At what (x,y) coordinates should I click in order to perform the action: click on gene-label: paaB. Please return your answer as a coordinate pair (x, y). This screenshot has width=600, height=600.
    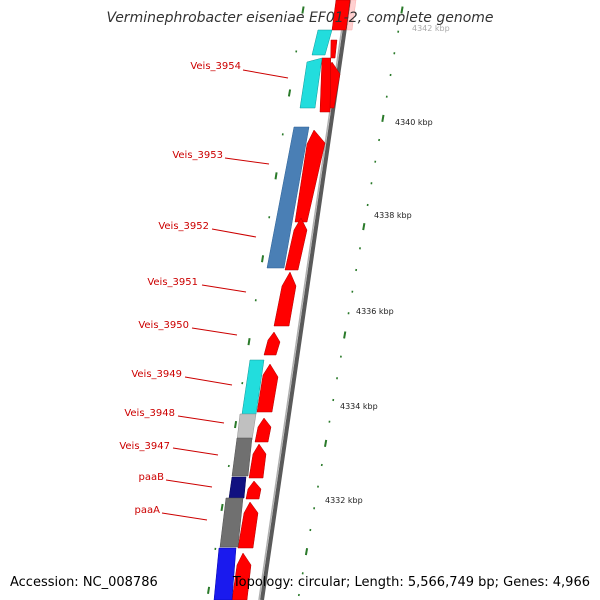
    Looking at the image, I should click on (152, 477).